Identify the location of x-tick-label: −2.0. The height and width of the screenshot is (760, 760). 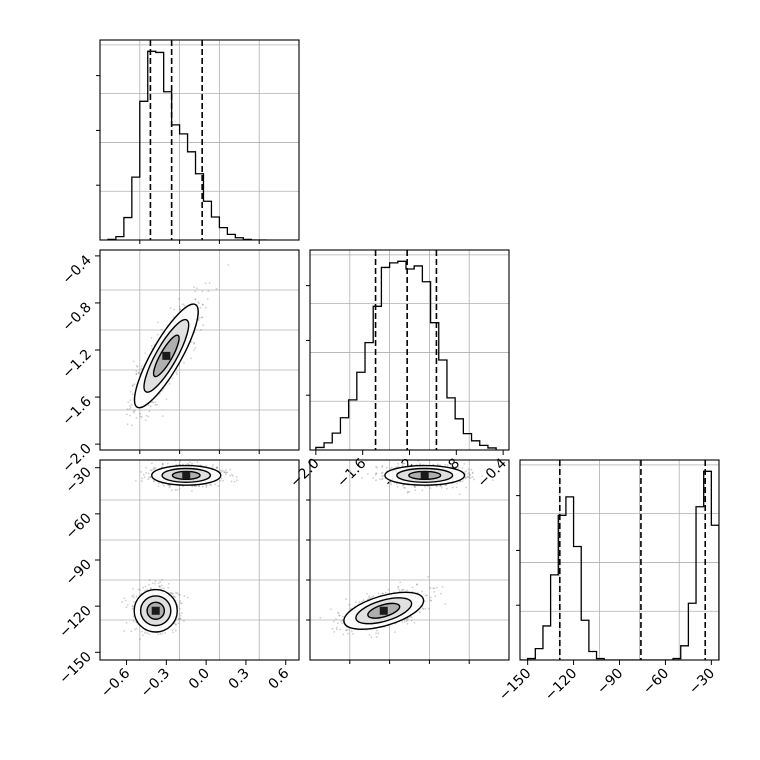
(304, 473).